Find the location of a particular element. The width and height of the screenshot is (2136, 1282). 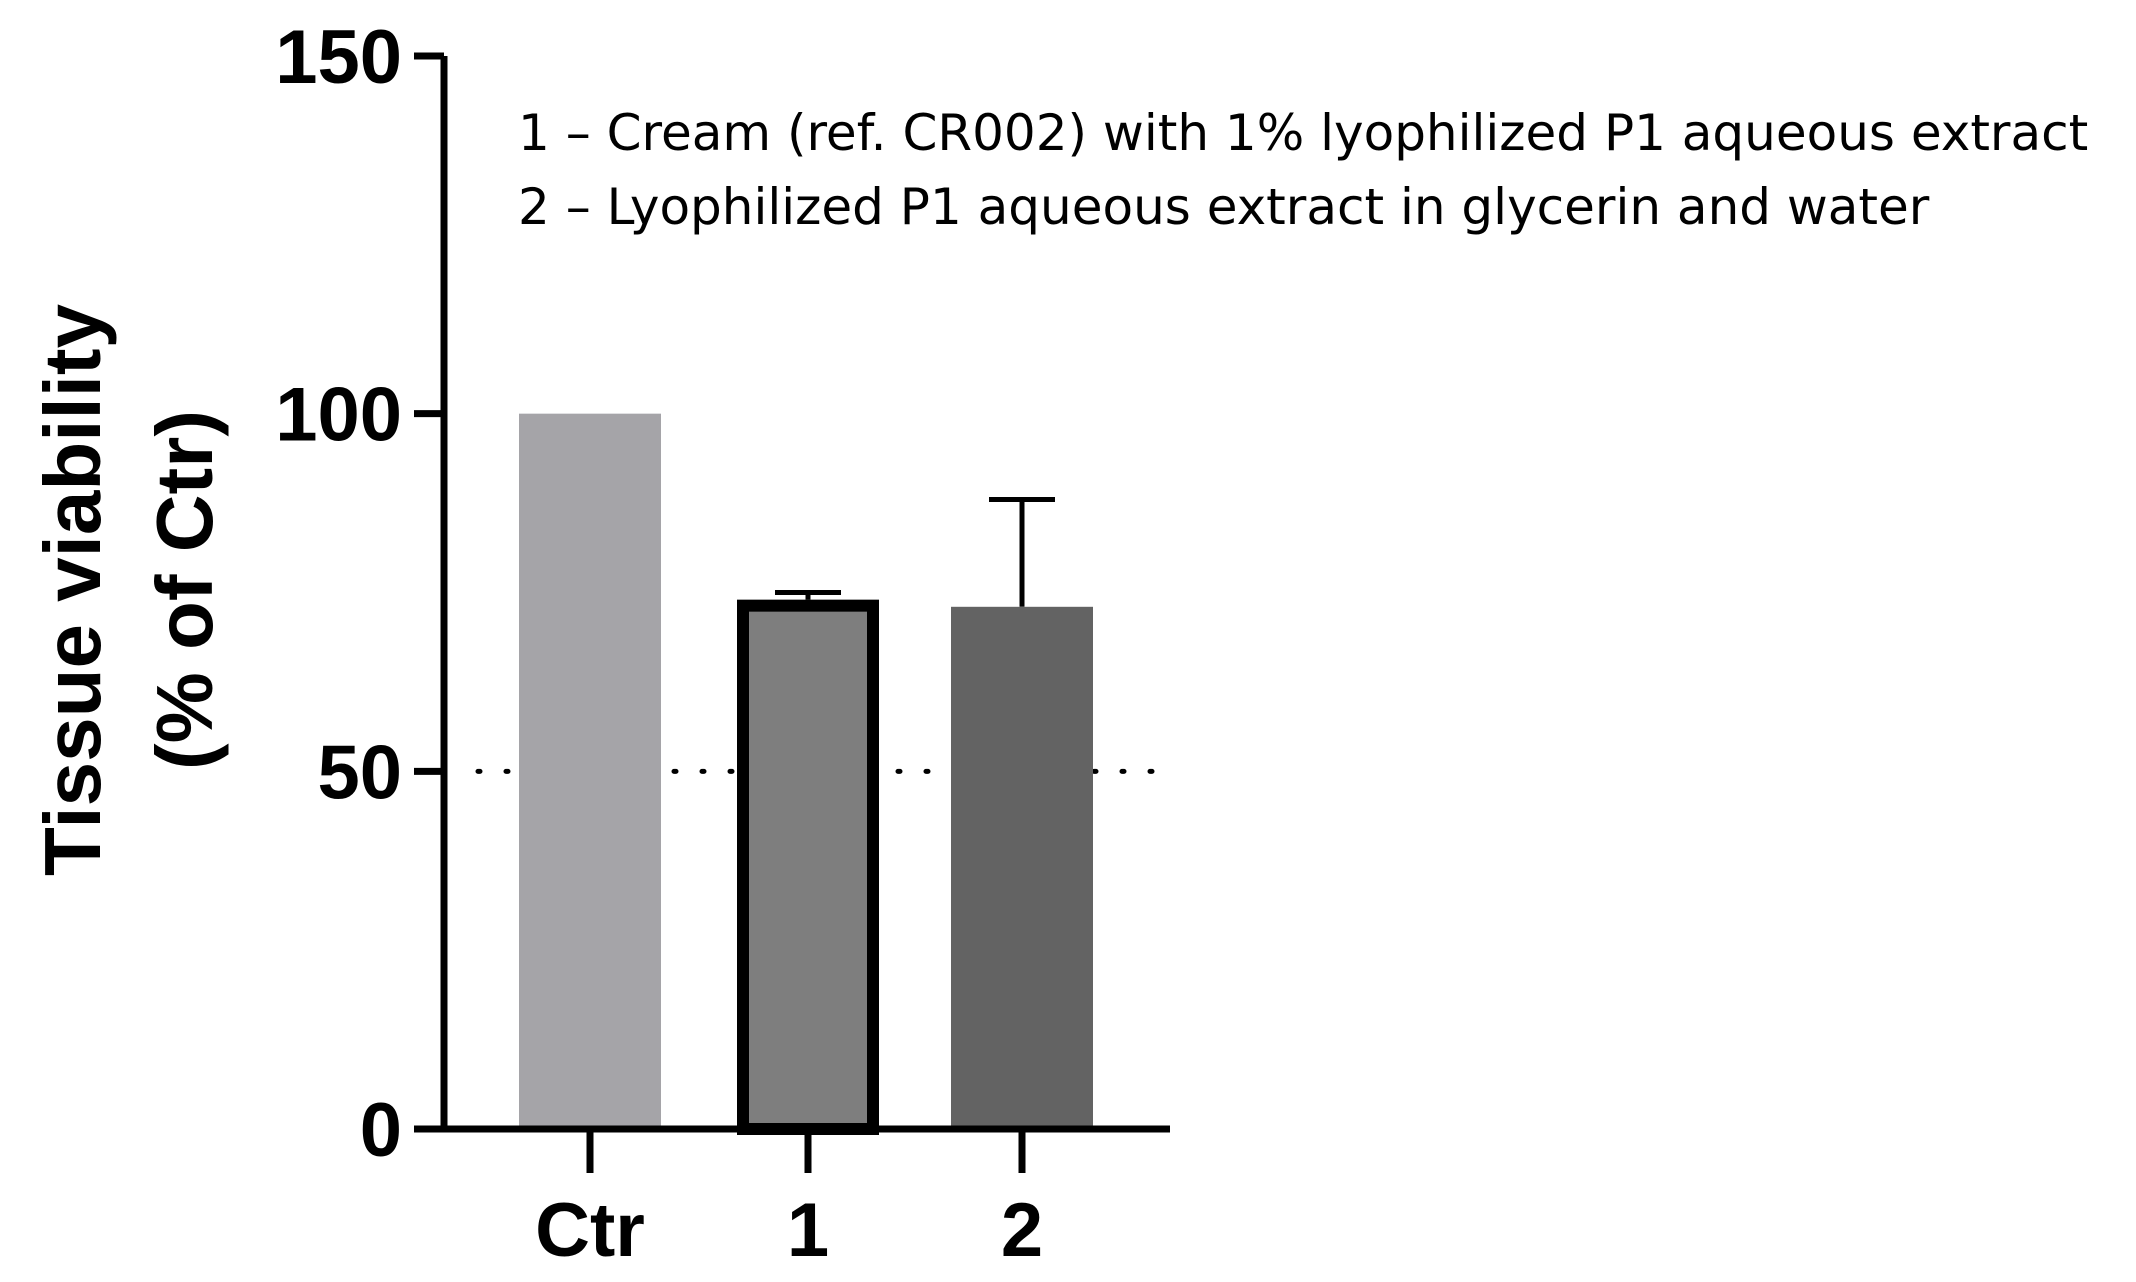

y-axis-title-line1: Tissue viability is located at coordinates (72, 589).